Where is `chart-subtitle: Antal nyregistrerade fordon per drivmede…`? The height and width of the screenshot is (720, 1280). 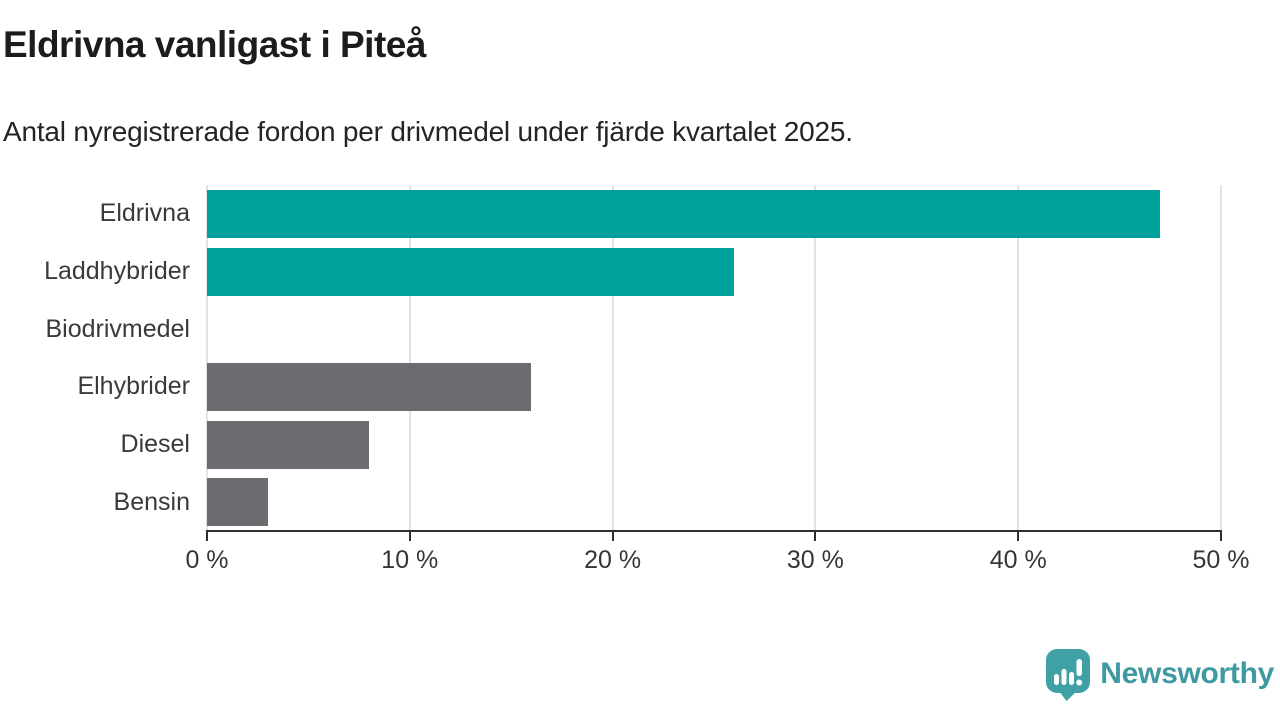 chart-subtitle: Antal nyregistrerade fordon per drivmede… is located at coordinates (428, 131).